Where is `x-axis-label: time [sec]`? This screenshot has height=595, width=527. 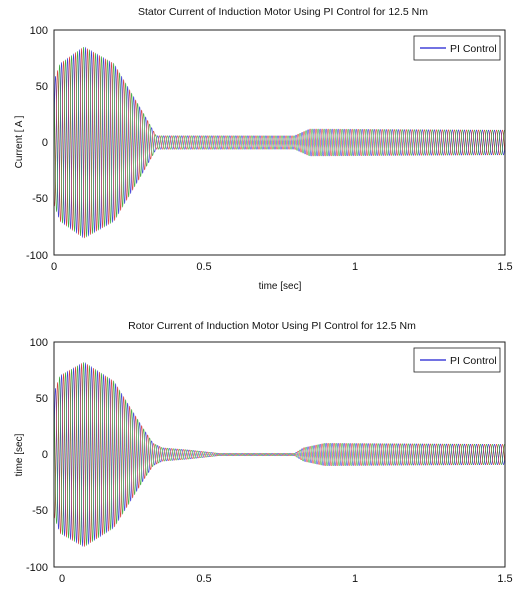
x-axis-label: time [sec] is located at coordinates (280, 286).